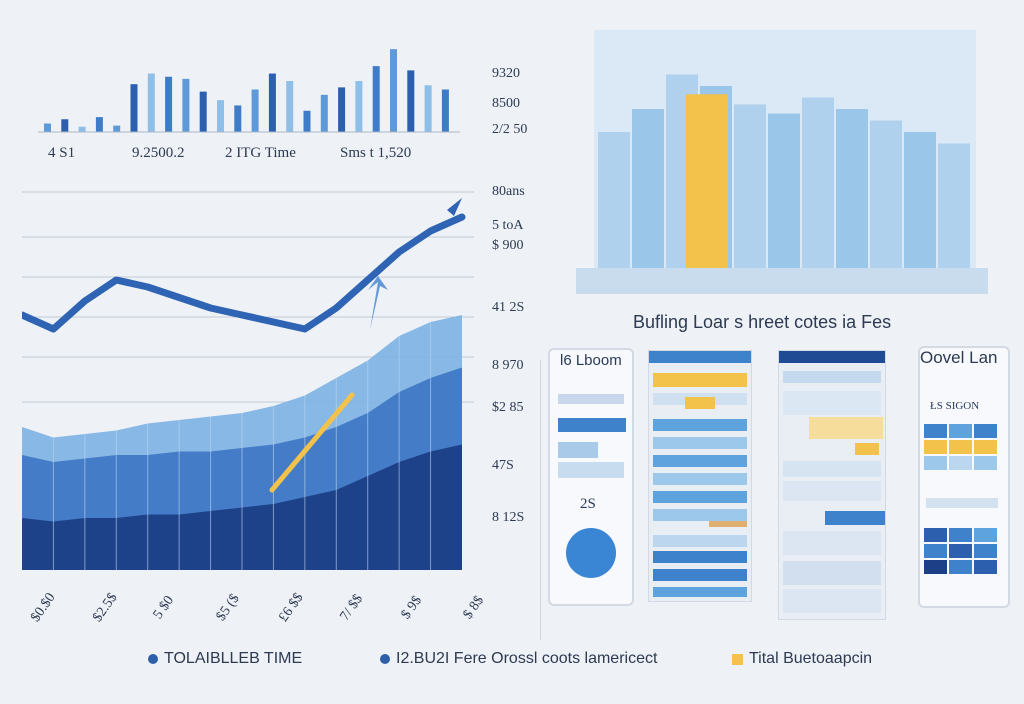  I want to click on x-tick-label: 5 $0, so click(164, 608).